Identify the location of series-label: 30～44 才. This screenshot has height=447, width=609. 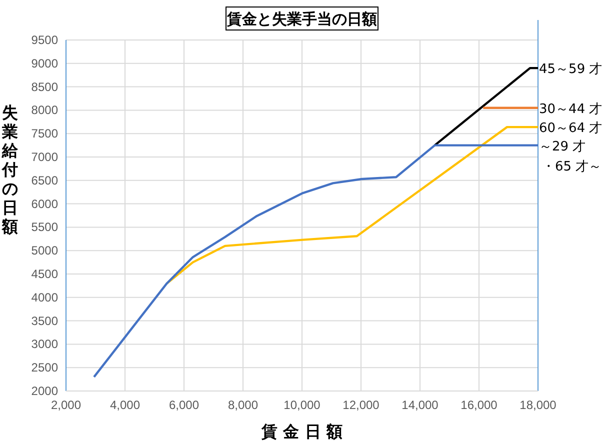
(570, 109).